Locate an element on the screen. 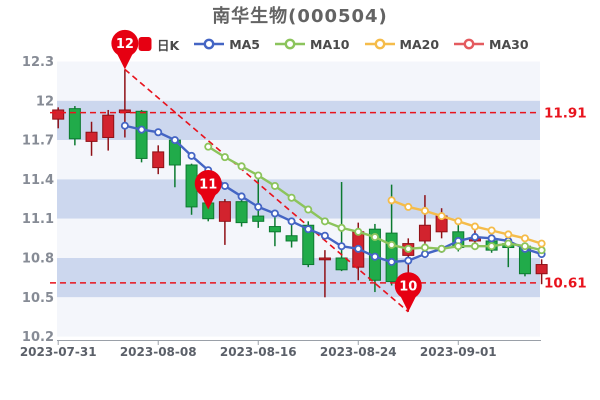 The width and height of the screenshot is (600, 400). x-axis-label: 2023-09-01 is located at coordinates (458, 352).